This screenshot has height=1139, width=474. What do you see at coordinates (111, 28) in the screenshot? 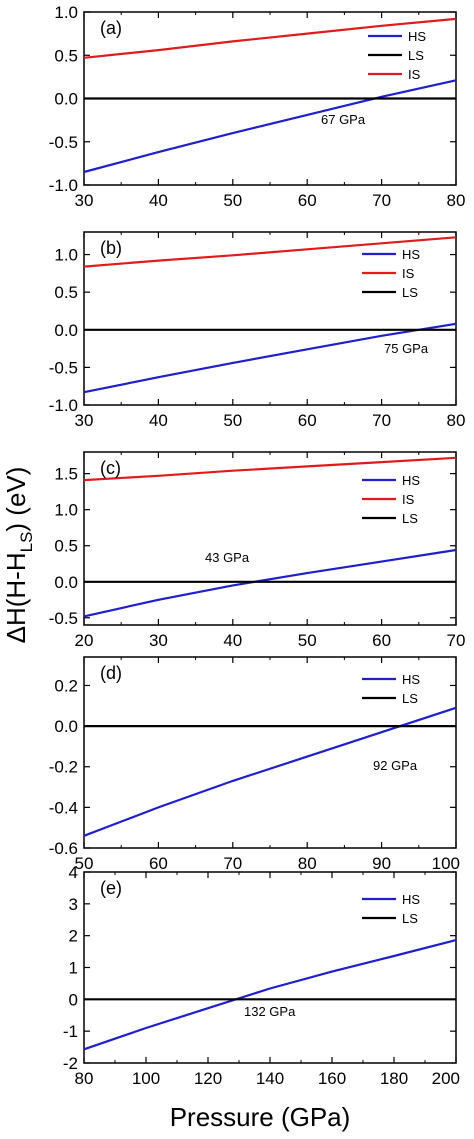
I see `panel-label: (a)` at bounding box center [111, 28].